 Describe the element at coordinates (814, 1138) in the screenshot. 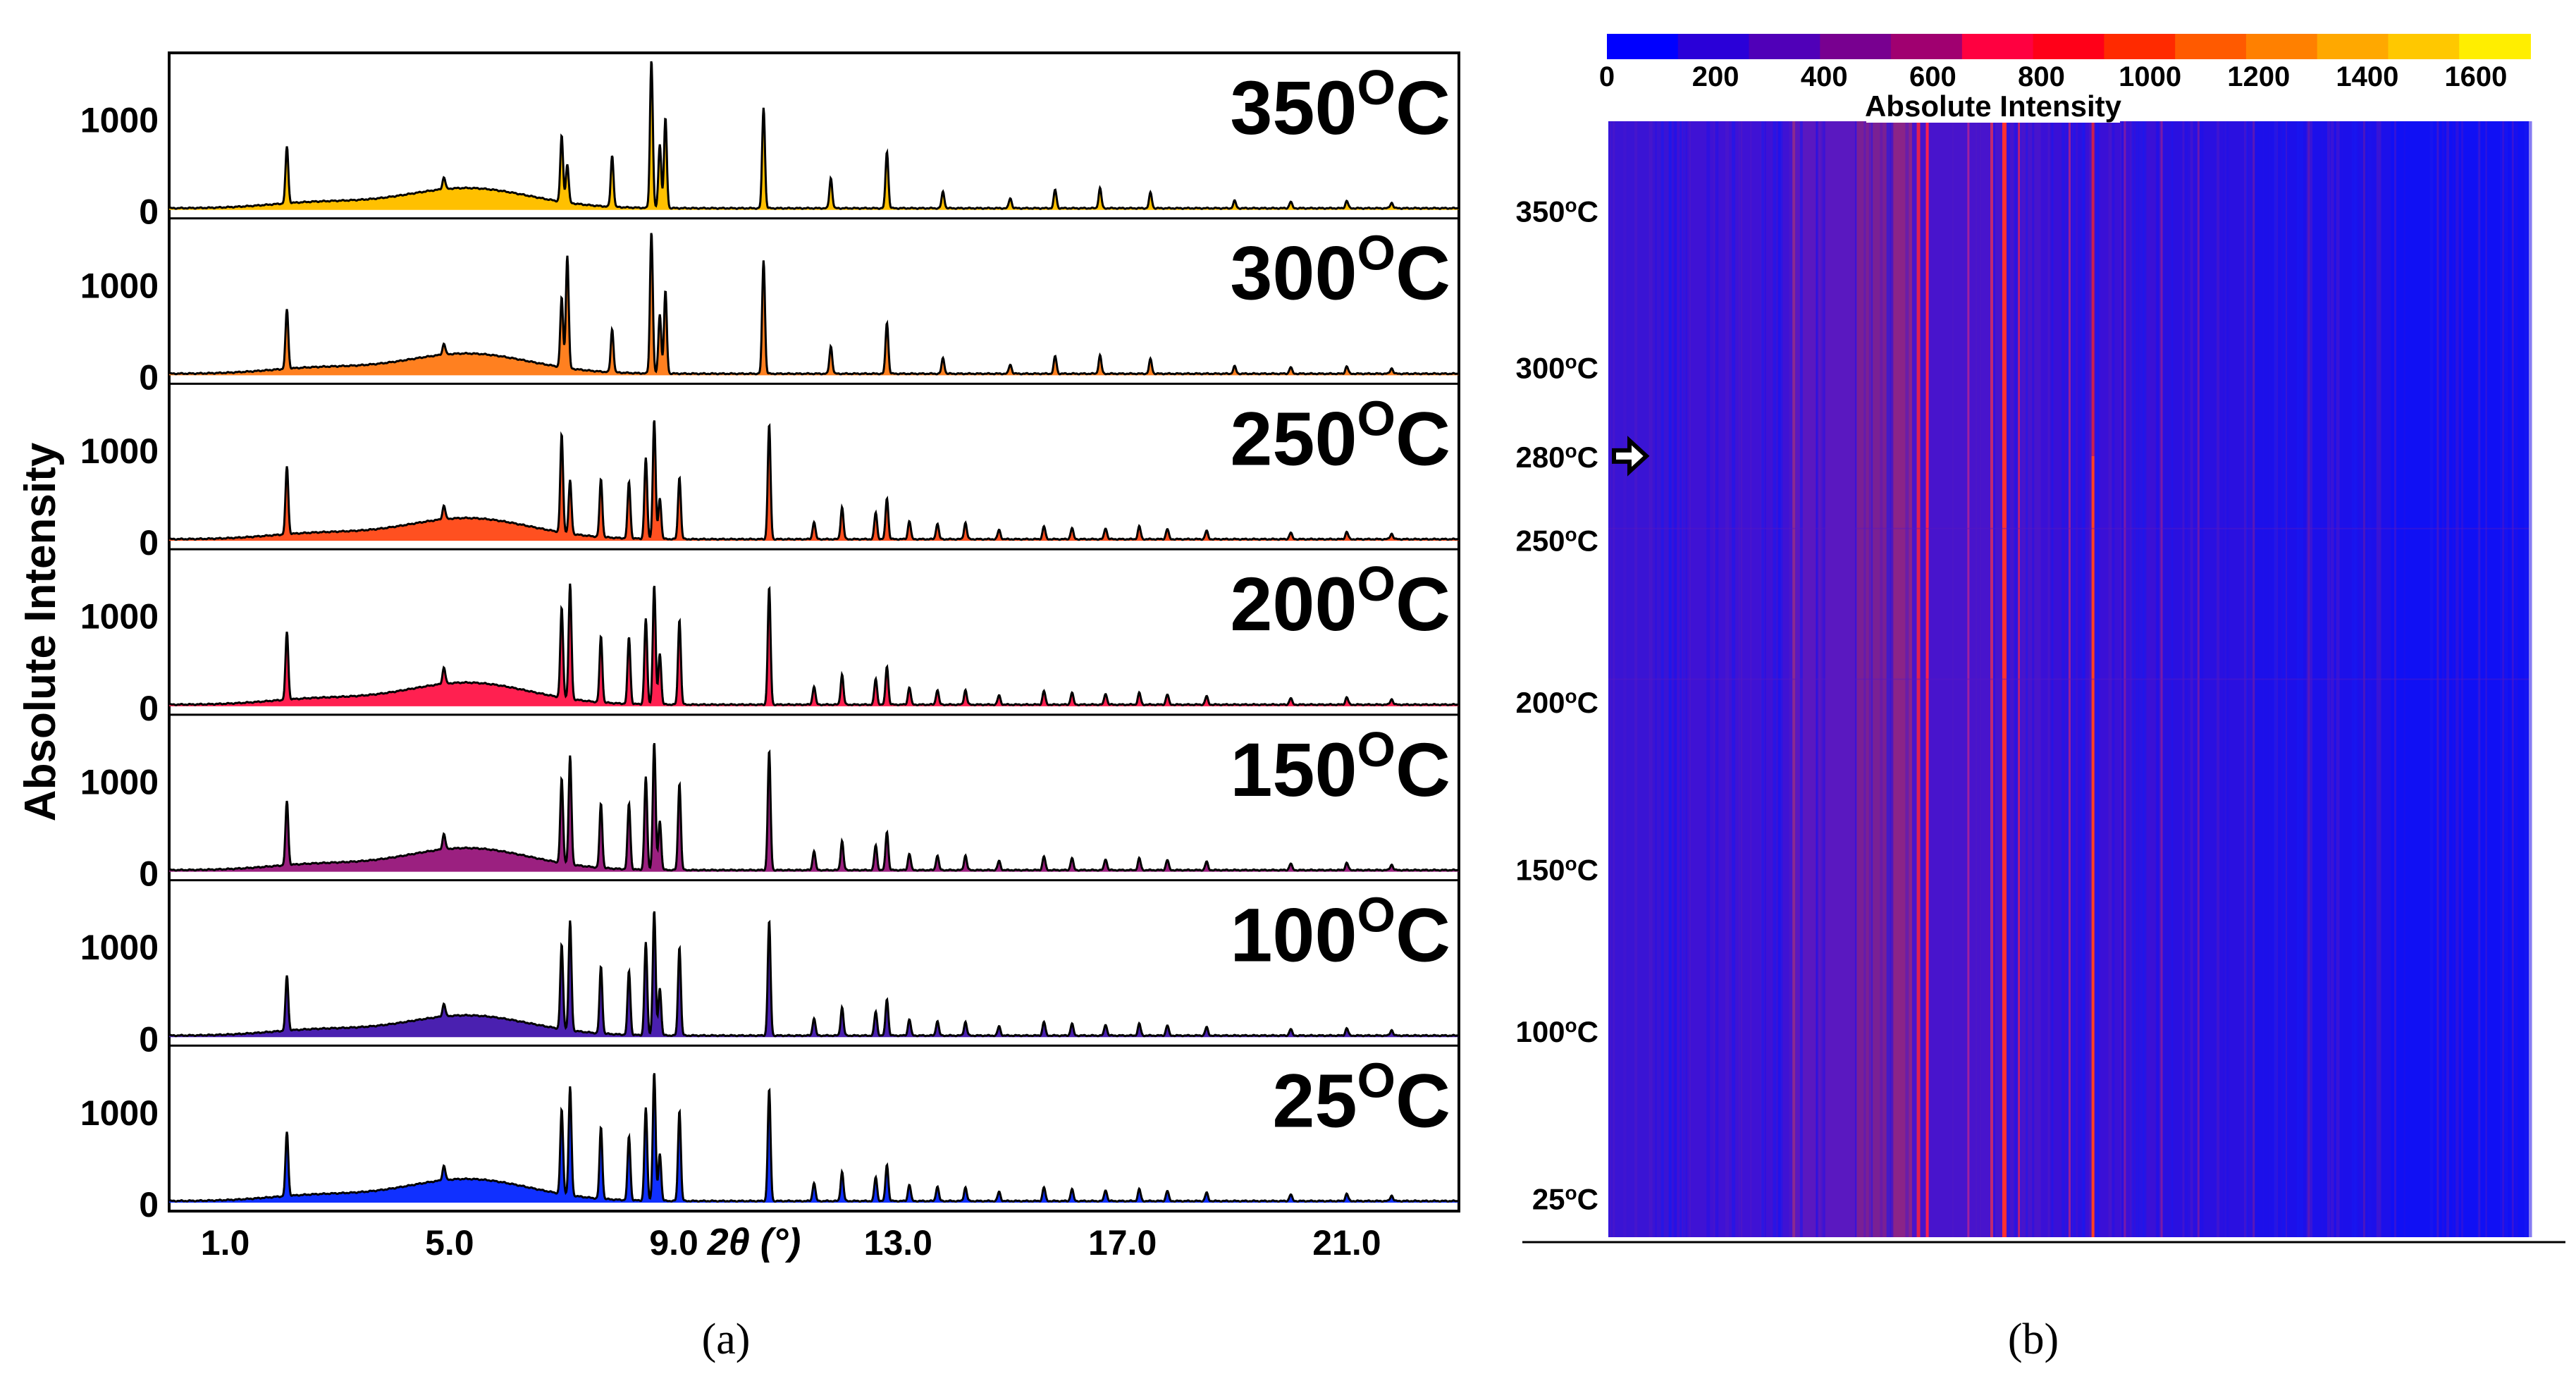

I see `series-line-25oC` at that location.